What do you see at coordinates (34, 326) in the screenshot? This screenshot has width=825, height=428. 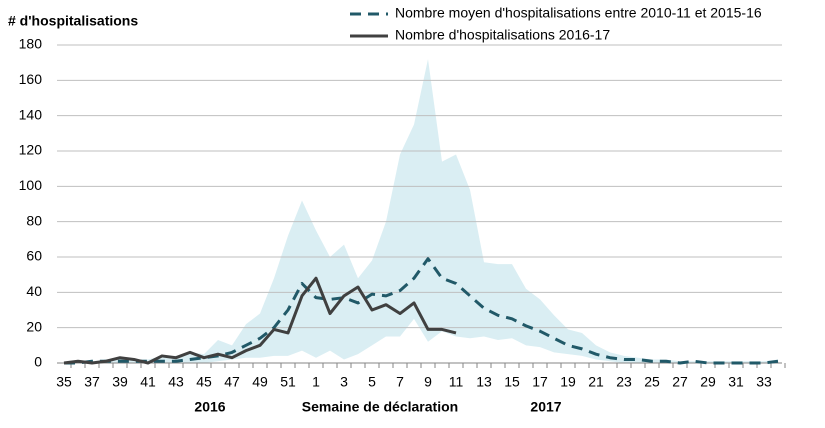 I see `y-tick-label: 20` at bounding box center [34, 326].